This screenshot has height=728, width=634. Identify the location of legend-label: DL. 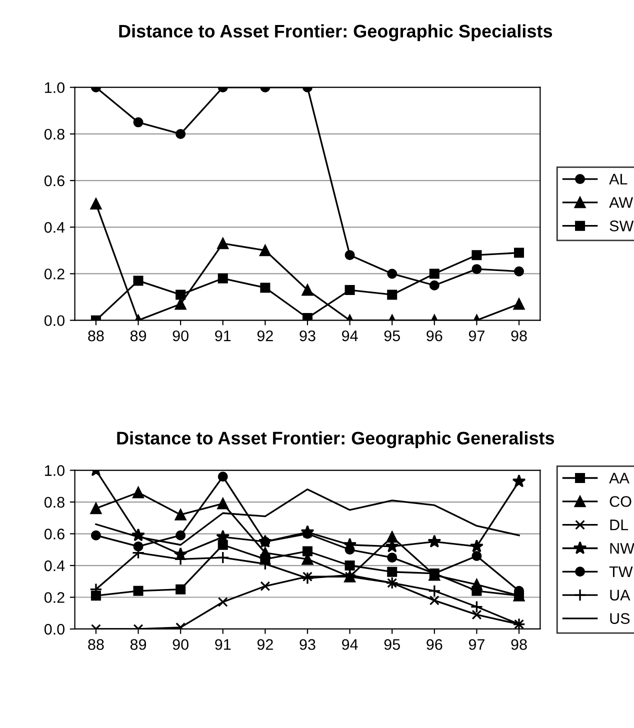
(619, 525).